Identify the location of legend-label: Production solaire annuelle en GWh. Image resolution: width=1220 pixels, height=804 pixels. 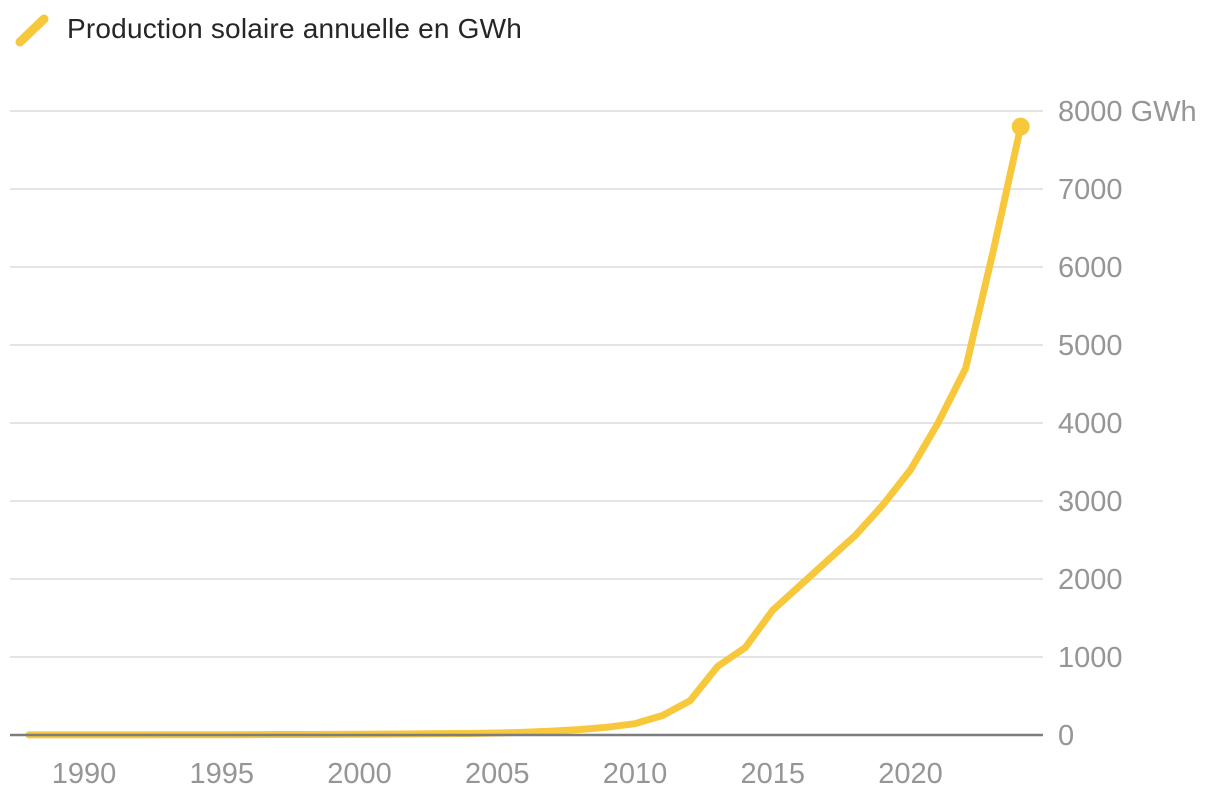
(295, 28).